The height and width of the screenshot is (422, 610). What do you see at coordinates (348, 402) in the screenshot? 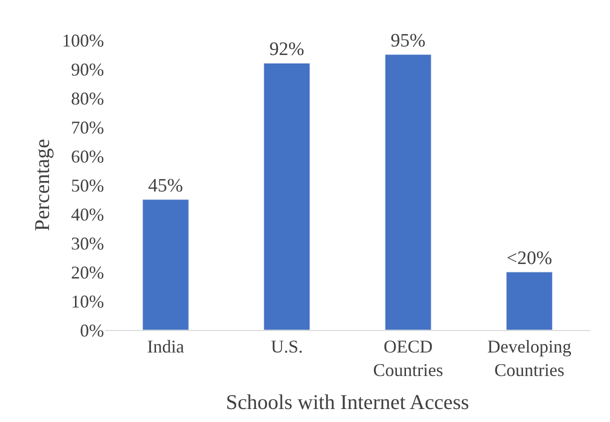
I see `x-axis-title: Schools with Internet Access` at bounding box center [348, 402].